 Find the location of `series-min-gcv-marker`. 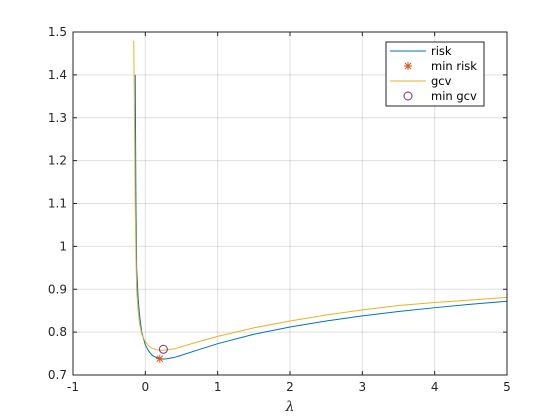

series-min-gcv-marker is located at coordinates (163, 349).